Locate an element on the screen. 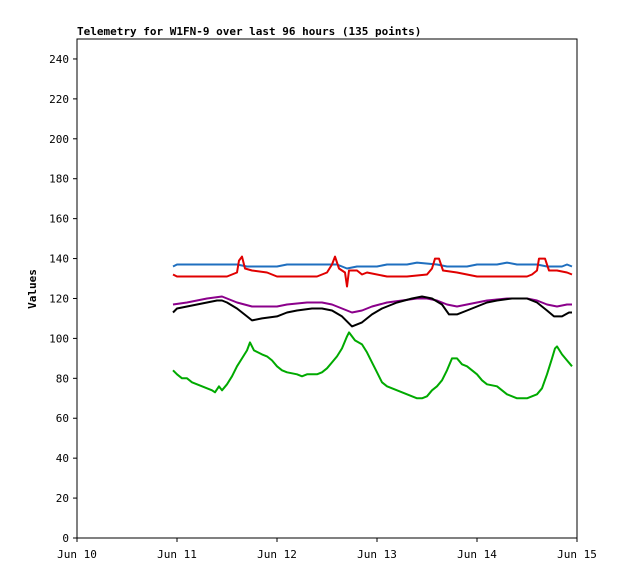 This screenshot has width=618, height=579. y-axis-ticks: 0 20 40 60 80 100 120 140 160 180 200 220 240 is located at coordinates (63, 299).